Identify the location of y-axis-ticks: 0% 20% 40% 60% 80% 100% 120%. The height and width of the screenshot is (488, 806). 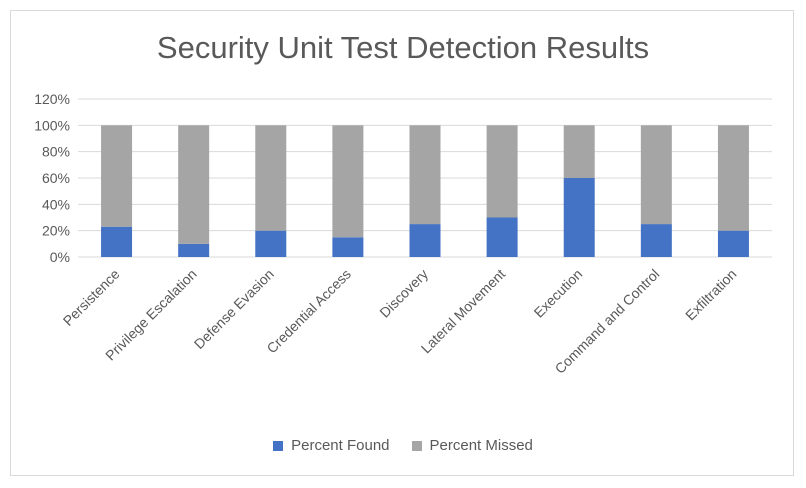
(52, 178).